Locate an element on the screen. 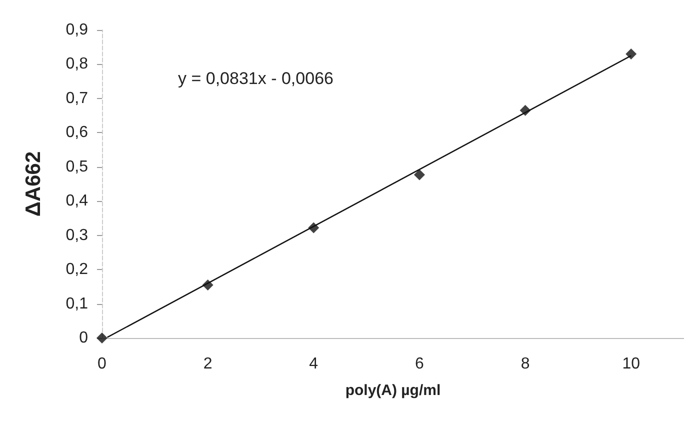 Image resolution: width=692 pixels, height=421 pixels. y-tick-label: 0,6 is located at coordinates (77, 133).